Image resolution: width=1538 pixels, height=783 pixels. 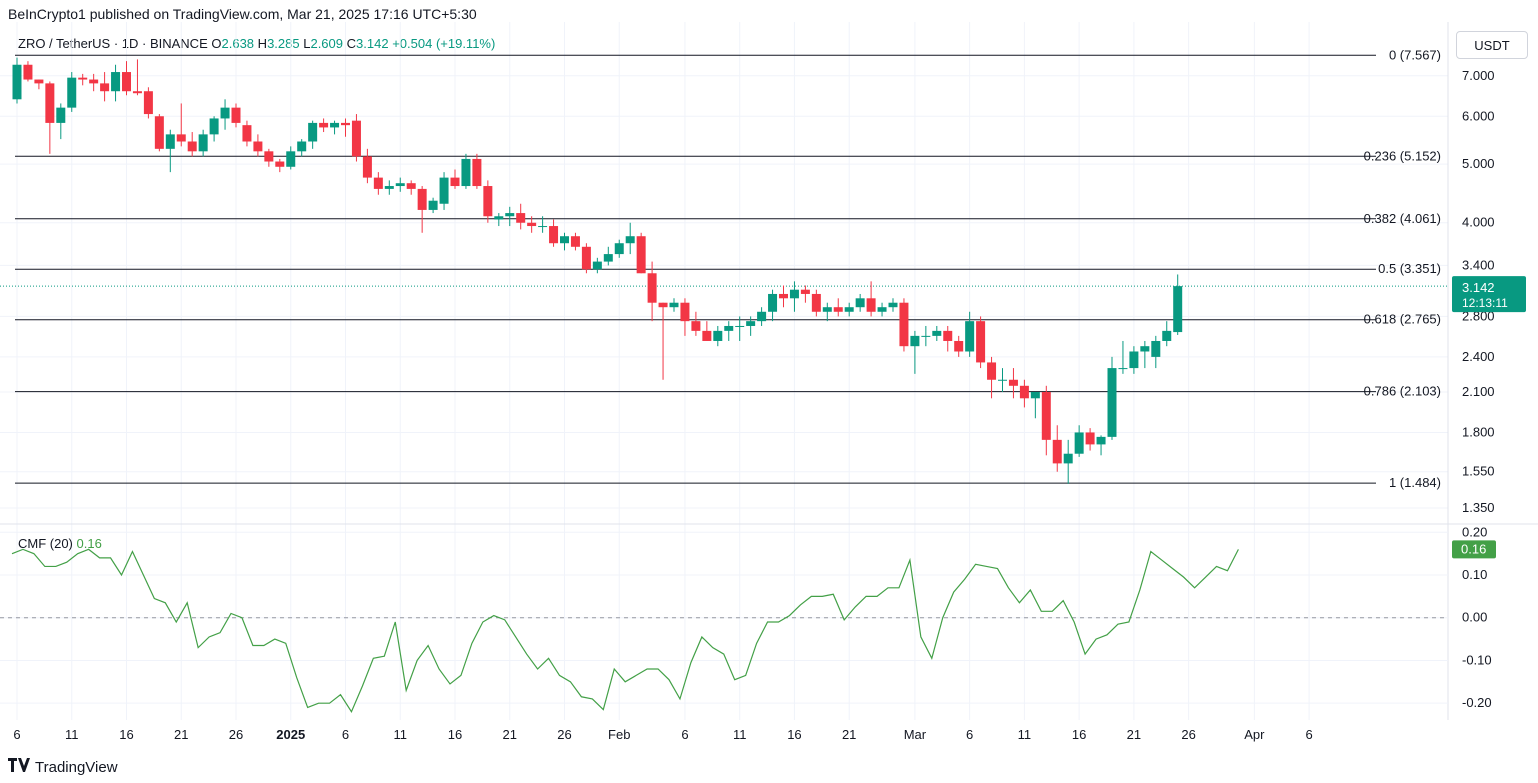 I want to click on high-value: 3.285, so click(x=283, y=43).